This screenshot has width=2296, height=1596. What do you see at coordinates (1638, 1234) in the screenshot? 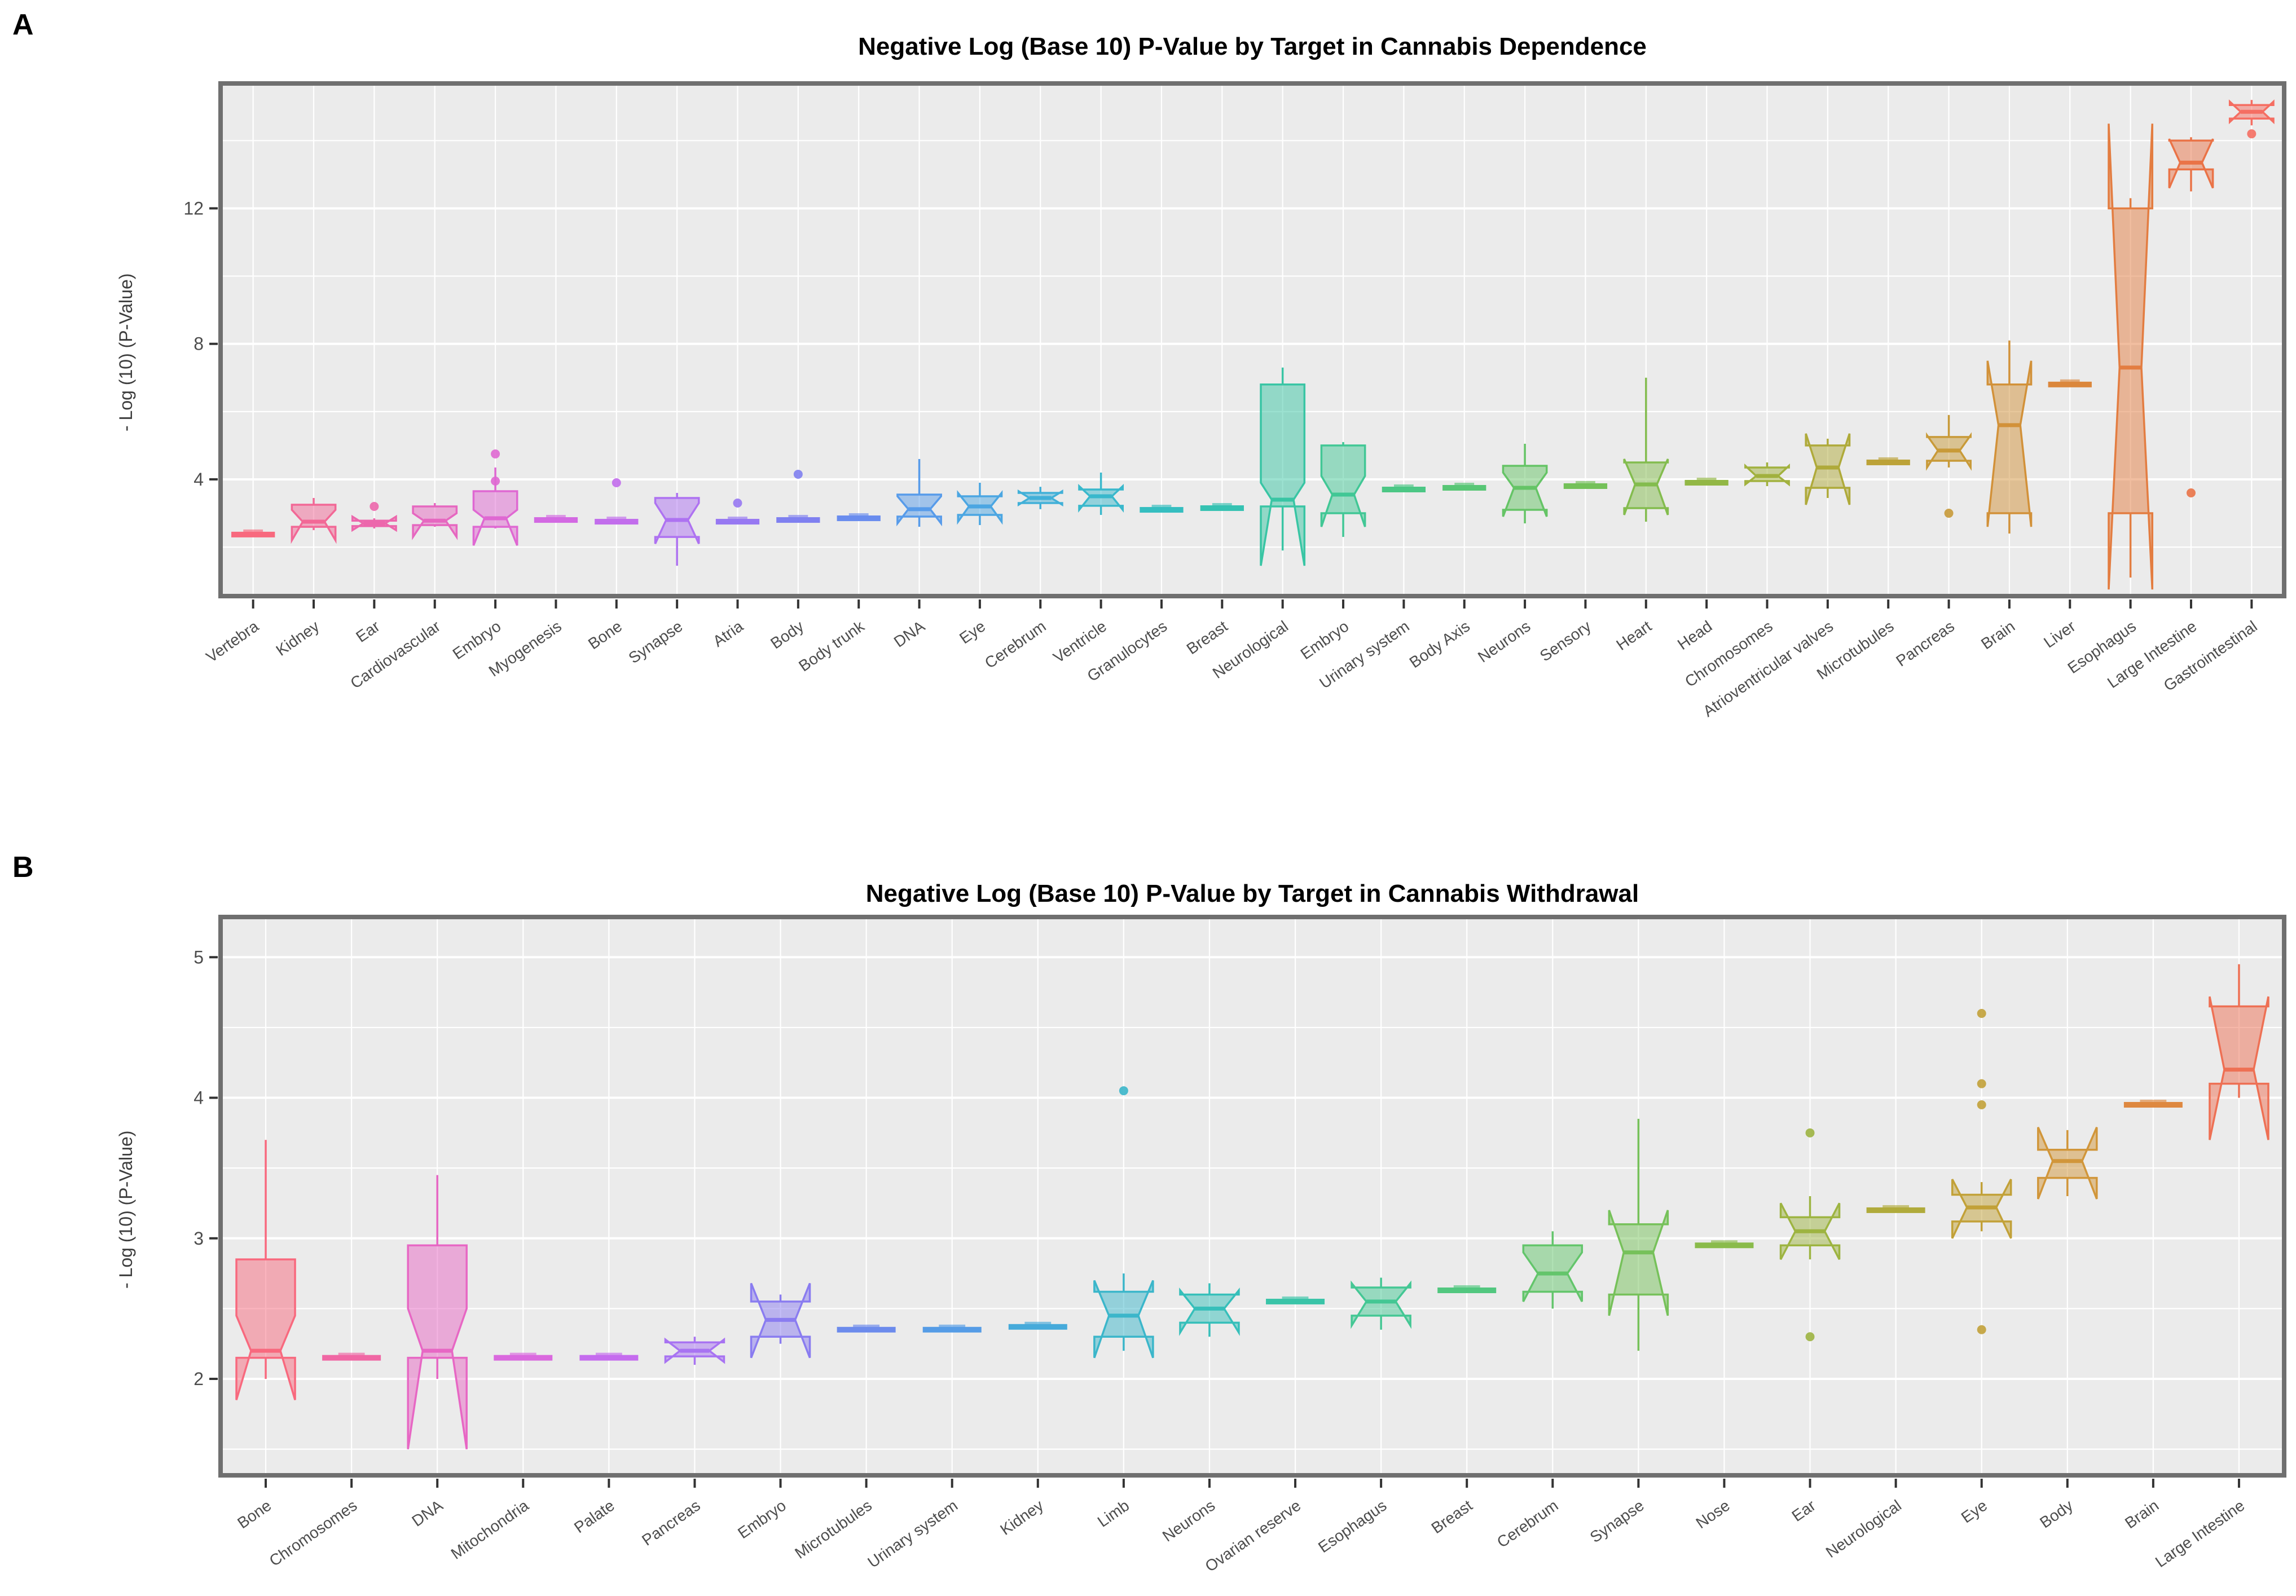
I see `box-synapse` at bounding box center [1638, 1234].